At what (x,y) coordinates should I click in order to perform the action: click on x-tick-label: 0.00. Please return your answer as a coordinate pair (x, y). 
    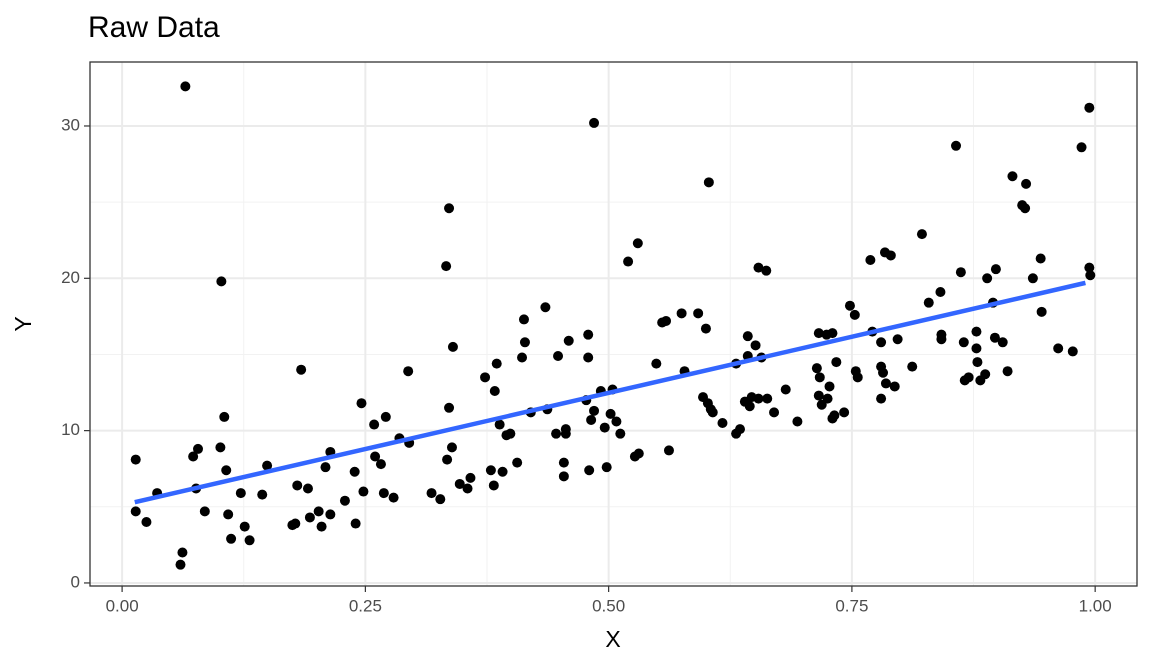
    Looking at the image, I should click on (122, 605).